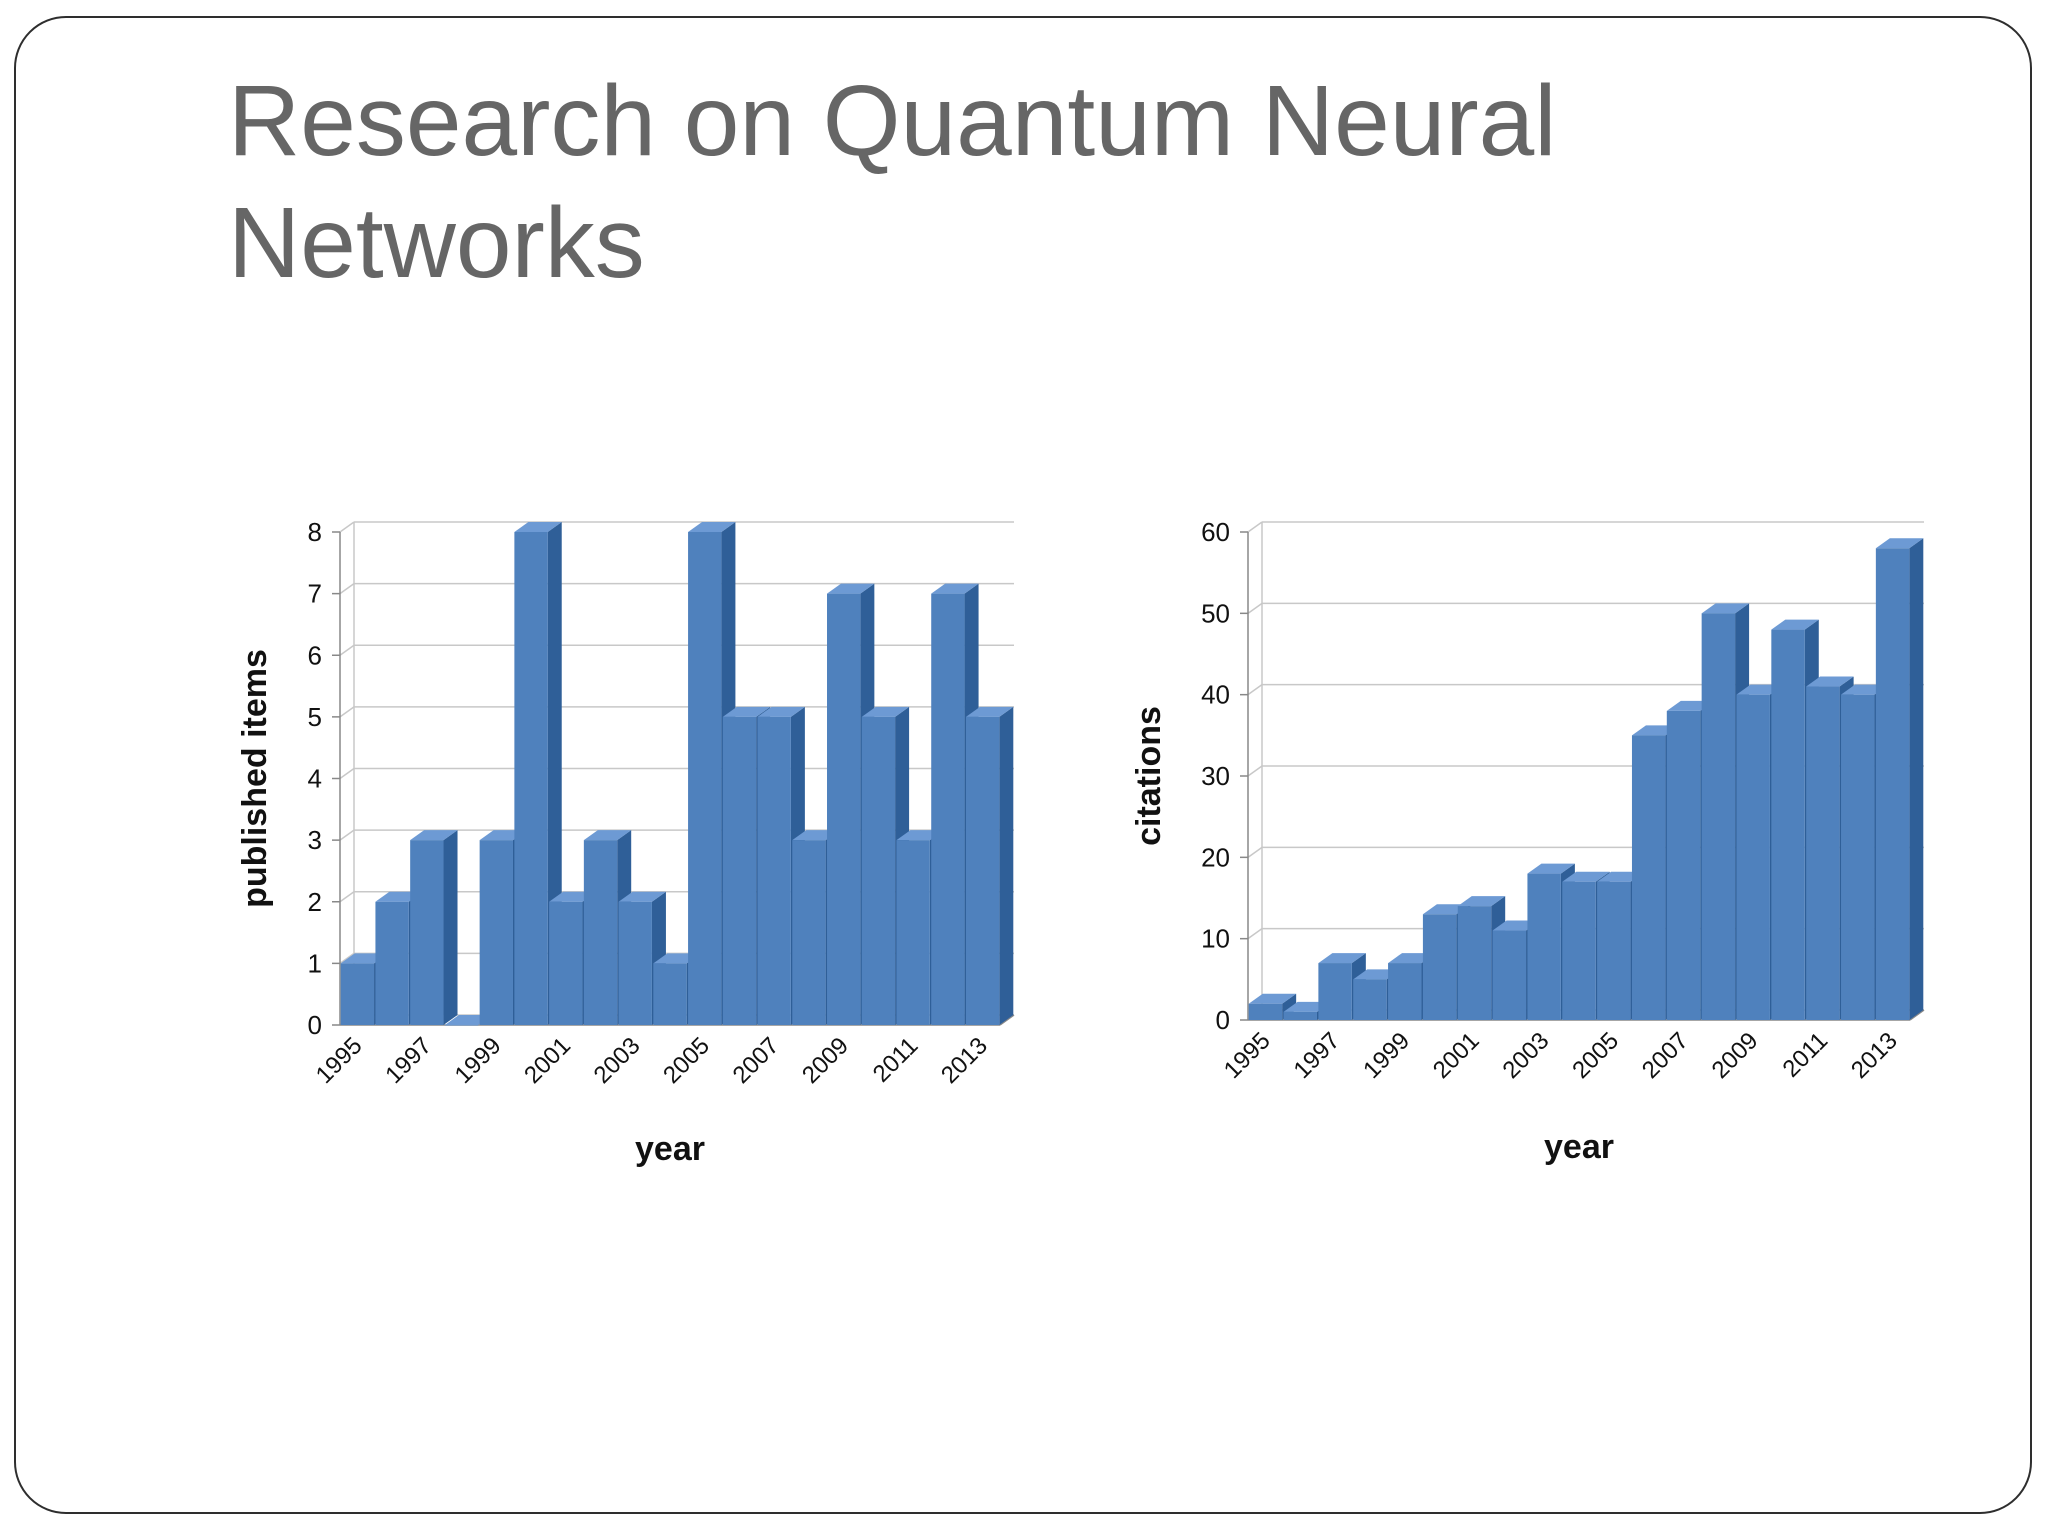  Describe the element at coordinates (315, 902) in the screenshot. I see `y-tick-label: 2` at that location.